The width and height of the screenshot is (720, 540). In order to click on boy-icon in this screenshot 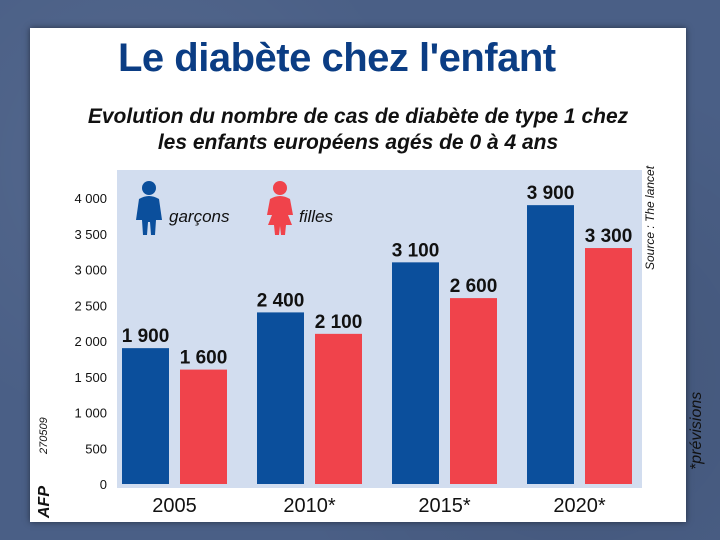, I will do `click(149, 208)`.